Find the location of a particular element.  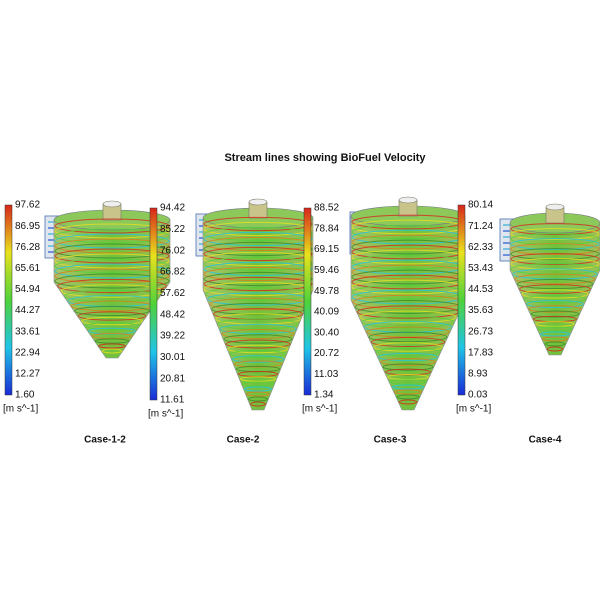

colorbar-tick-label: 33.61 is located at coordinates (27, 331).